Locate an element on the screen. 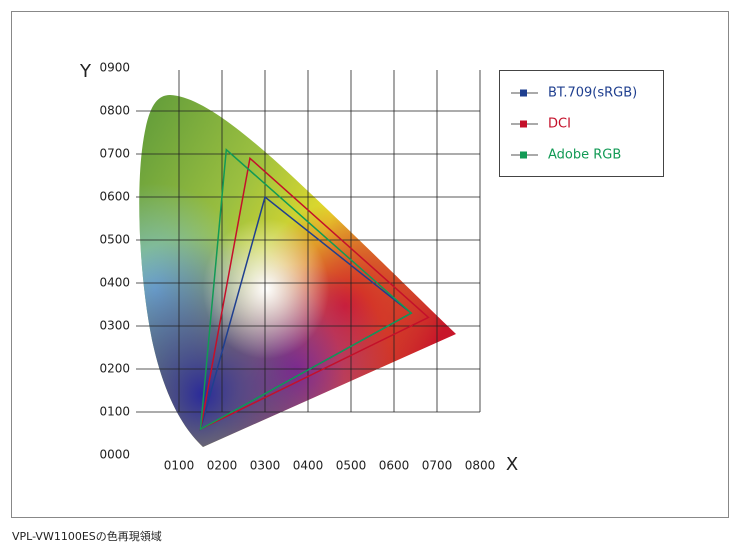 Image resolution: width=740 pixels, height=552 pixels. legend-label: Adobe RGB is located at coordinates (584, 155).